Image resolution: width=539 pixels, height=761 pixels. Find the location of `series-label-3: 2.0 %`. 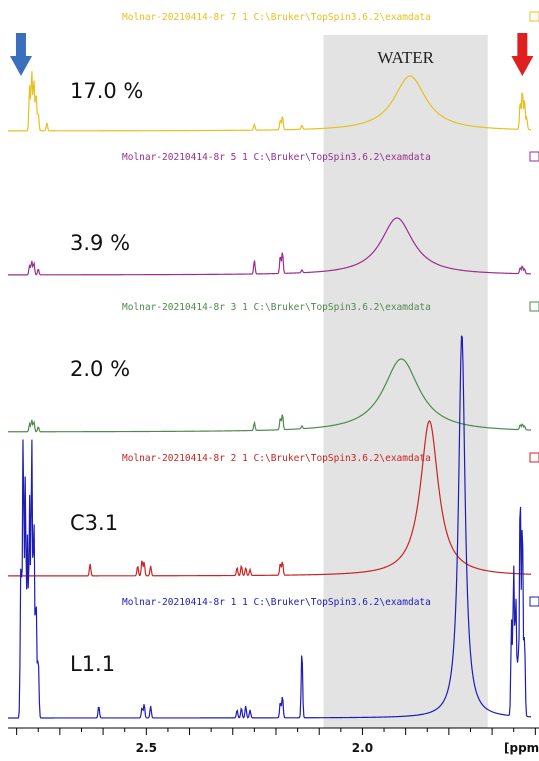

series-label-3: 2.0 % is located at coordinates (100, 369).